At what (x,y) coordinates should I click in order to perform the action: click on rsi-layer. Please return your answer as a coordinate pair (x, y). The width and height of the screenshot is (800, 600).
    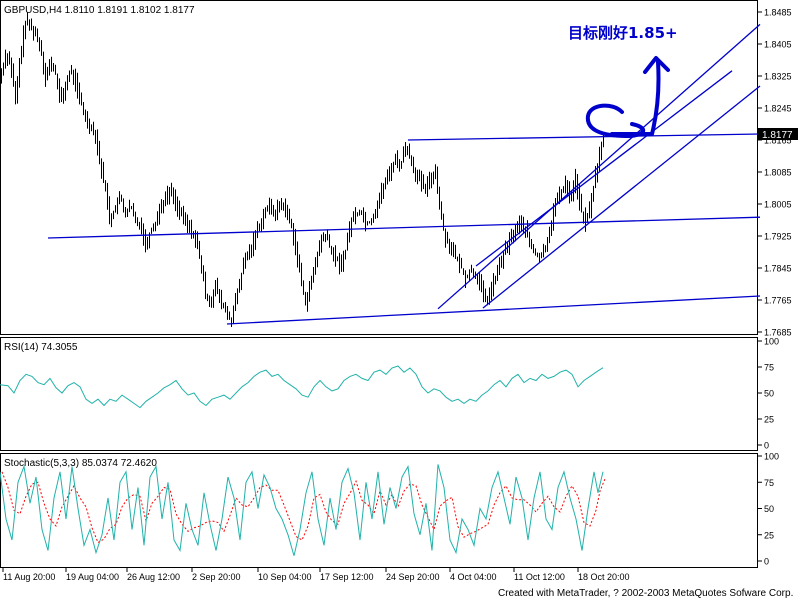
    Looking at the image, I should click on (302, 387).